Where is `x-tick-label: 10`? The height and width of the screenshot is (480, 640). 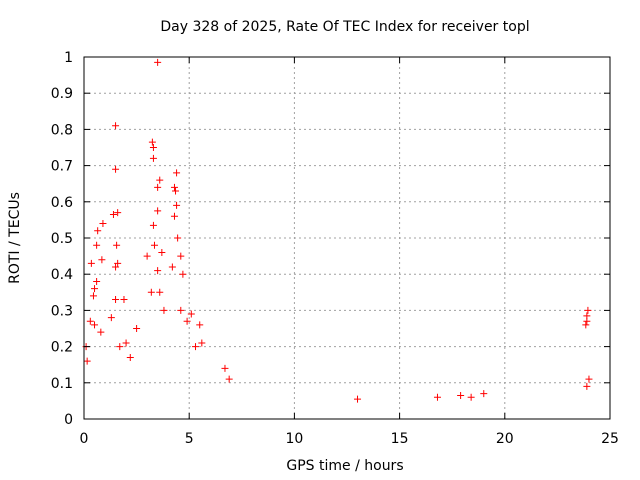
x-tick-label: 10 is located at coordinates (294, 439).